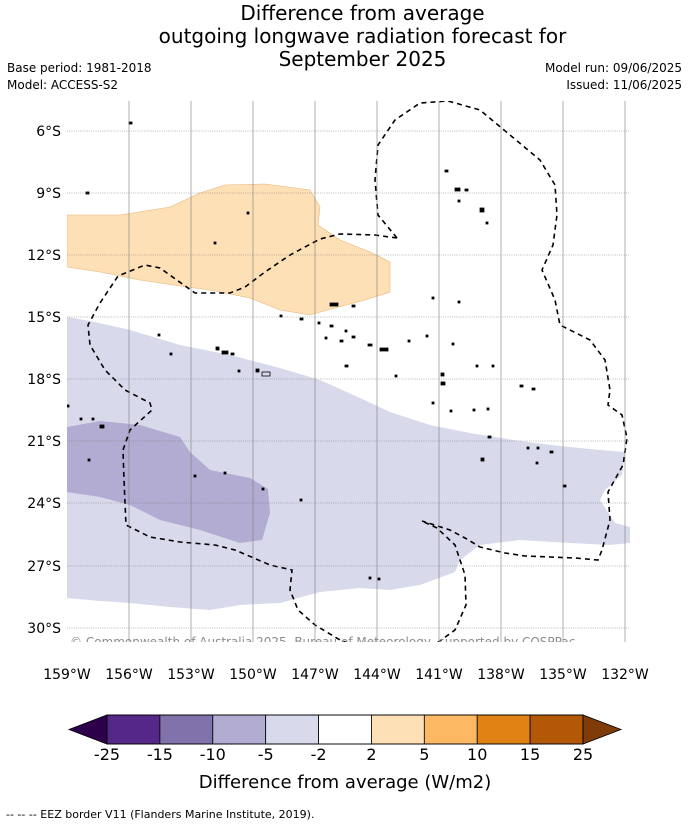 The image size is (690, 827). What do you see at coordinates (160, 754) in the screenshot?
I see `colorbar-tick-label: -15` at bounding box center [160, 754].